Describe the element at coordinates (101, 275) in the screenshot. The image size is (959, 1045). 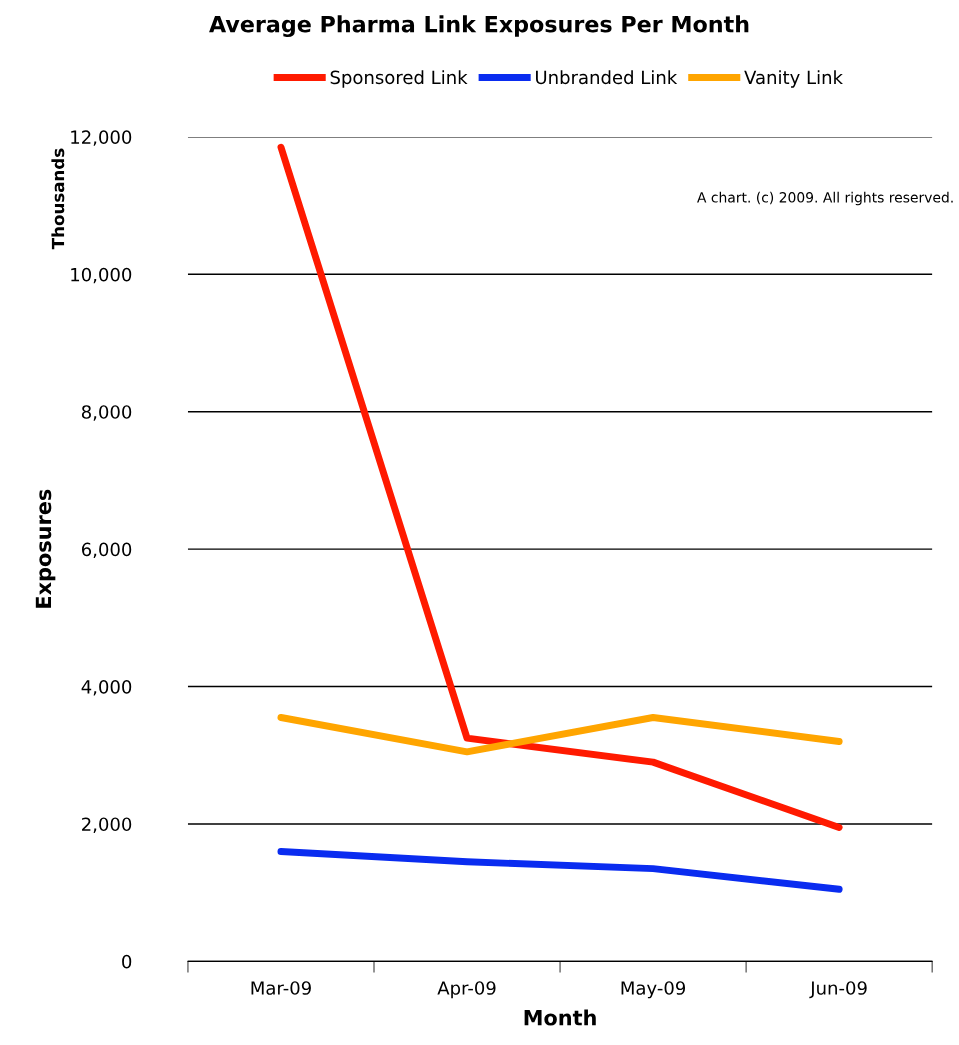
I see `y-tick-label: 10,000` at that location.